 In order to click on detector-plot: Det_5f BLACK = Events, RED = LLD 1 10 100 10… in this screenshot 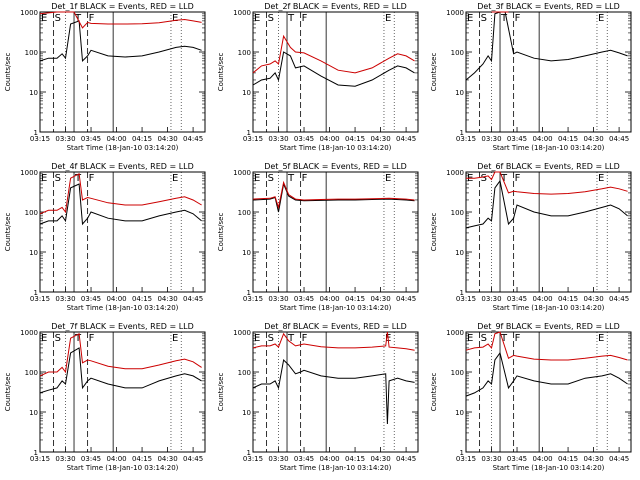, I will do `click(318, 237)`.